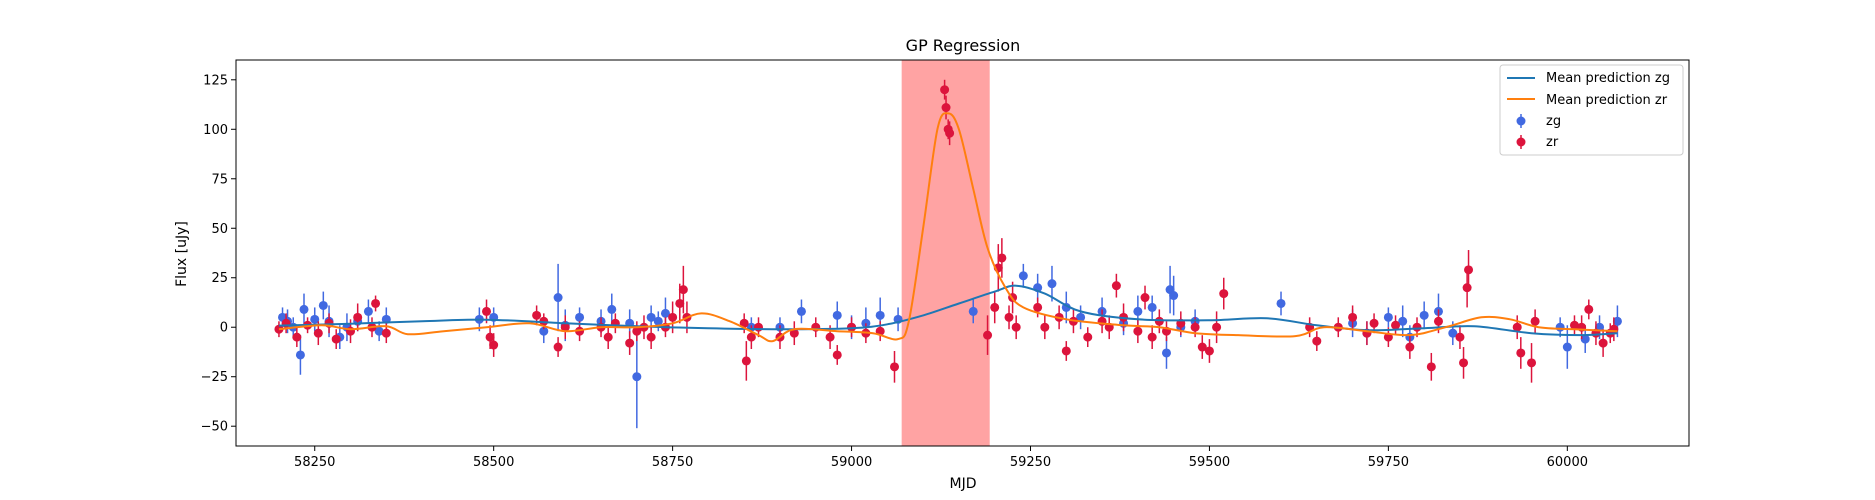  I want to click on legend-box, so click(1591, 110).